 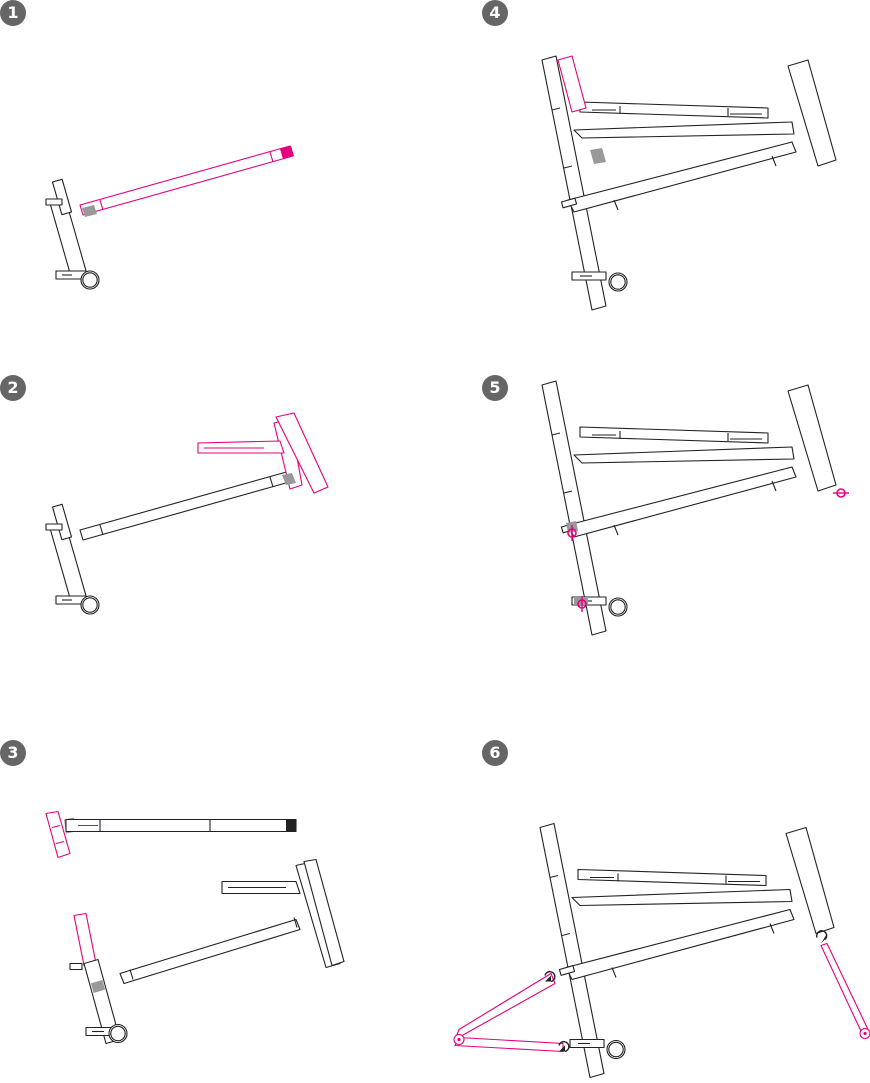 I want to click on highlighted-bracket, so click(x=263, y=453).